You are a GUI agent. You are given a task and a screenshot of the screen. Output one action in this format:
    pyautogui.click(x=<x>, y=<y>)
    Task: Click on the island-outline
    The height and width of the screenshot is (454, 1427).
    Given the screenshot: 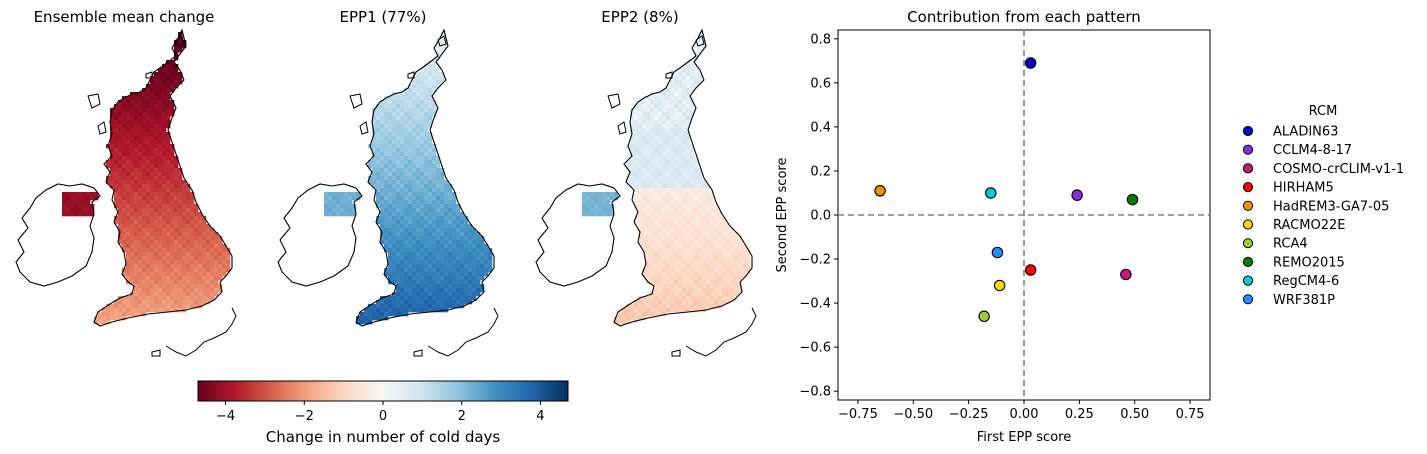 What is the action you would take?
    pyautogui.click(x=102, y=128)
    